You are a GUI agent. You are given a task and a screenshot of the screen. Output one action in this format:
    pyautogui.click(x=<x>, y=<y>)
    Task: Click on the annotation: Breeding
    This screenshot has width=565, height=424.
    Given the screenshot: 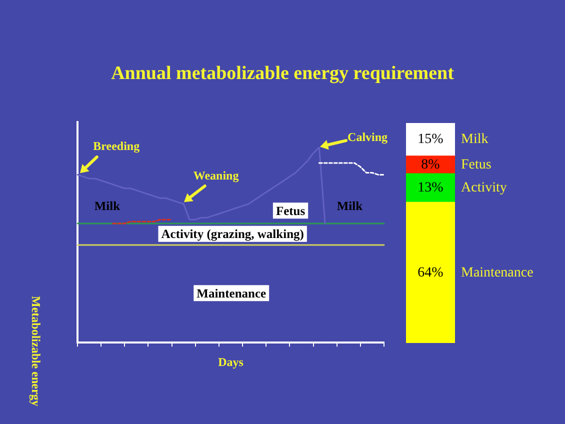 What is the action you would take?
    pyautogui.click(x=116, y=146)
    